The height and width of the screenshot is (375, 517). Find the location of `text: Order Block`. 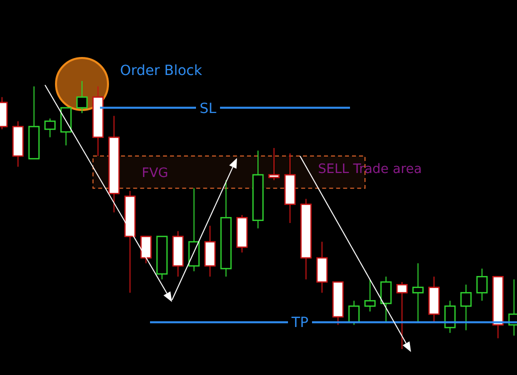

text: Order Block is located at coordinates (161, 71).